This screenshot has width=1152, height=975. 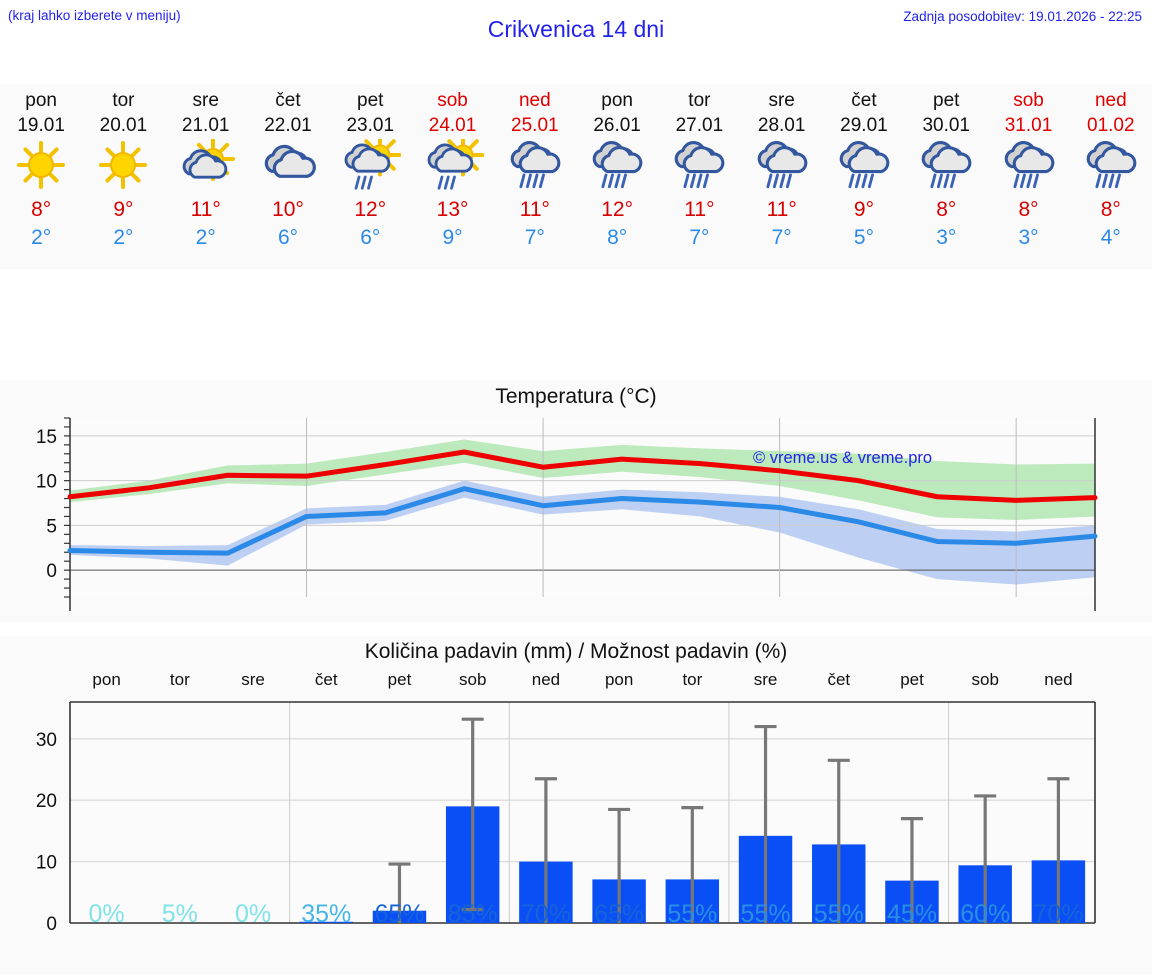 I want to click on watermark-text: © vreme.us & vreme.pro, so click(x=842, y=458).